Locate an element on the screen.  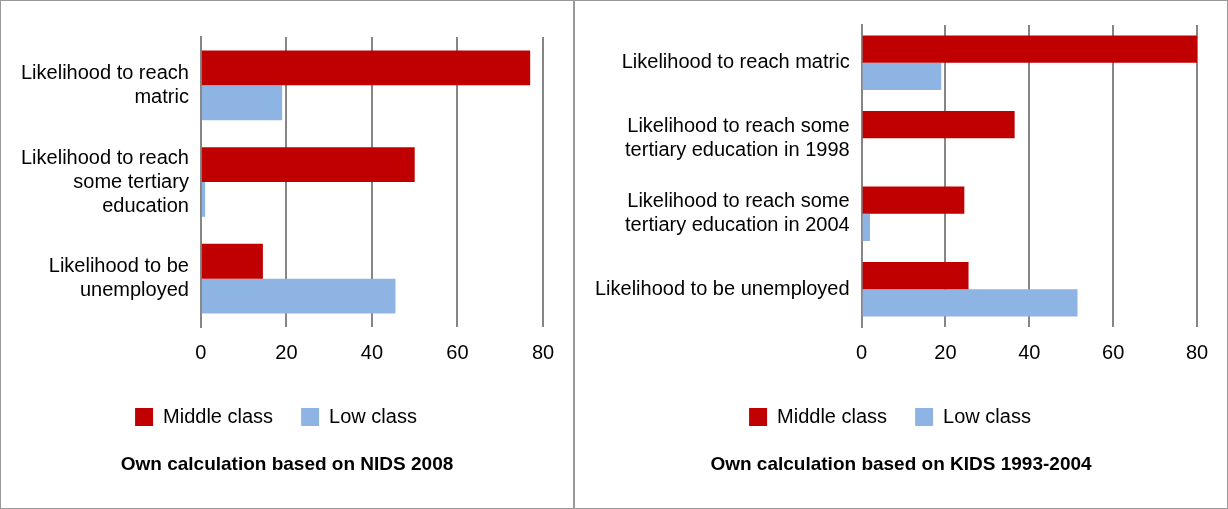
text: Own calculation based on KIDS 1993-2004 is located at coordinates (901, 464).